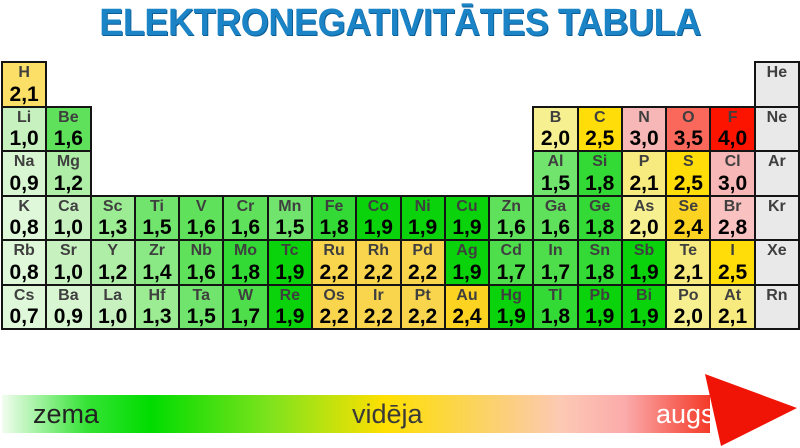  Describe the element at coordinates (245, 295) in the screenshot. I see `element-symbol: W` at that location.